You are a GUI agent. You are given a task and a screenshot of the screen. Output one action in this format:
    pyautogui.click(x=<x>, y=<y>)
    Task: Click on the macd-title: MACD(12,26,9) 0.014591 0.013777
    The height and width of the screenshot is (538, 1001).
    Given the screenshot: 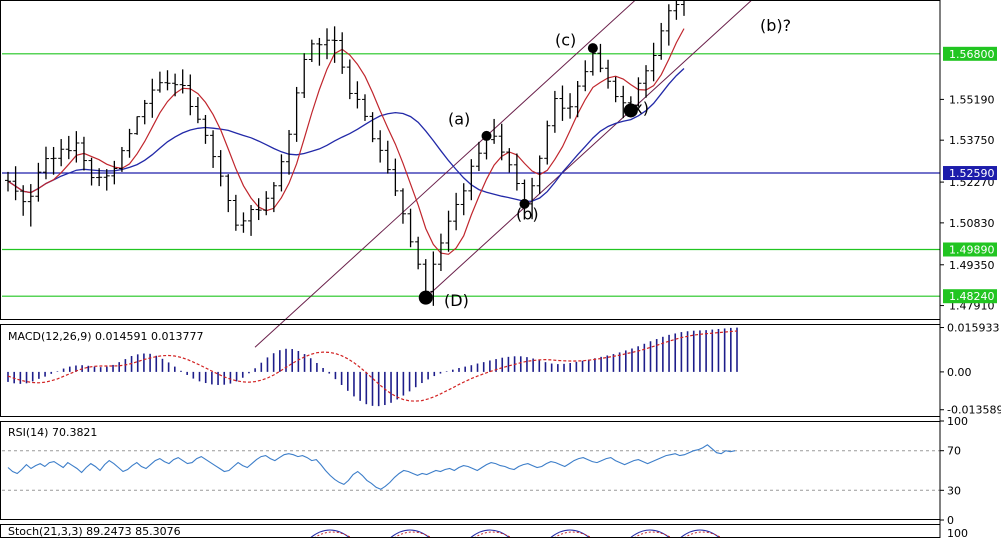 What is the action you would take?
    pyautogui.click(x=106, y=336)
    